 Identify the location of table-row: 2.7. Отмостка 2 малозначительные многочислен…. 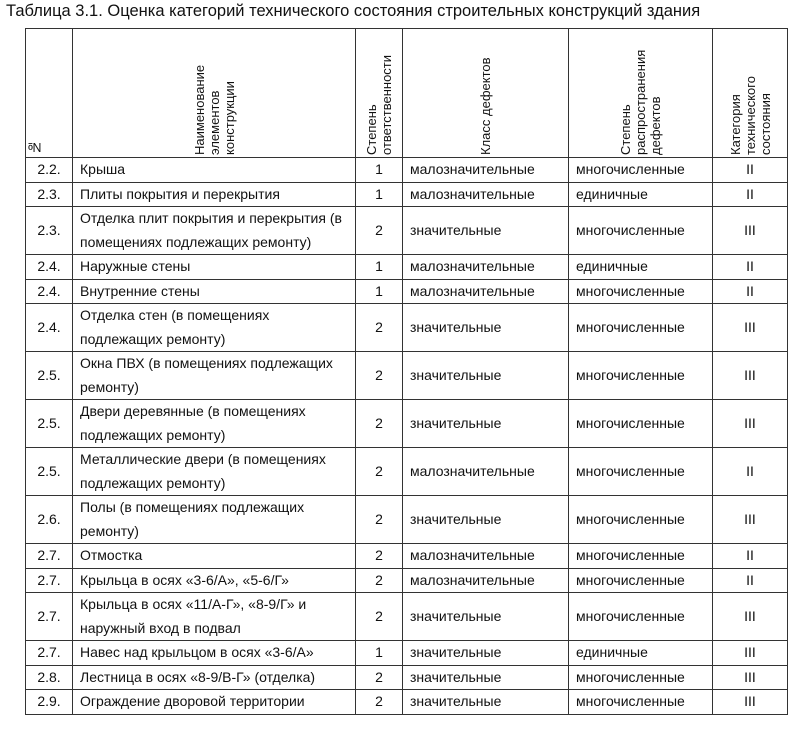
(406, 556).